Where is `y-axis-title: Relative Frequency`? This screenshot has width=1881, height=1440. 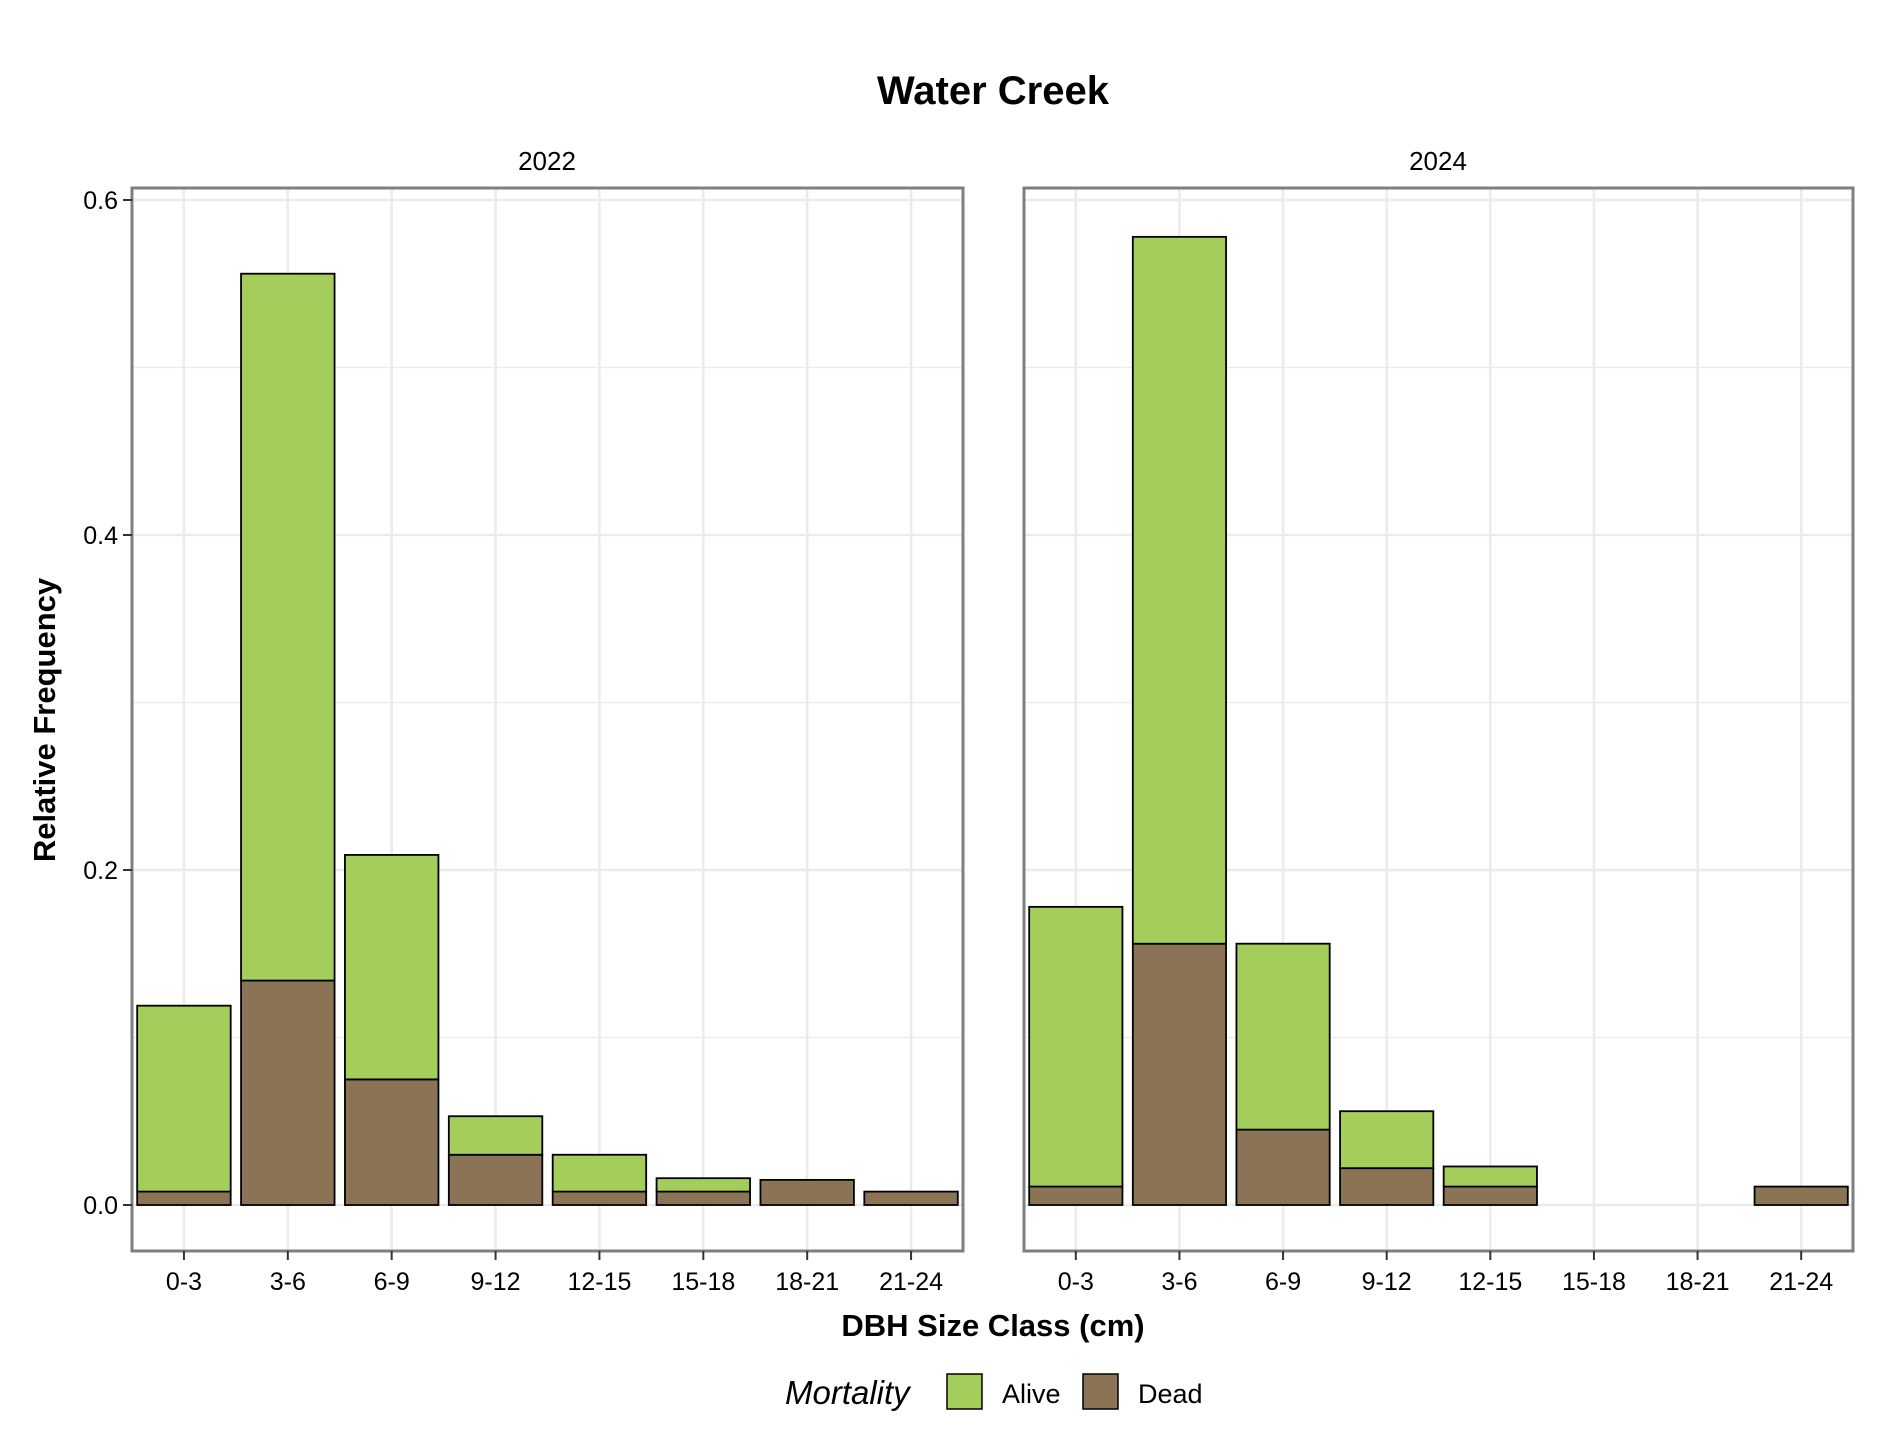
y-axis-title: Relative Frequency is located at coordinates (44, 719).